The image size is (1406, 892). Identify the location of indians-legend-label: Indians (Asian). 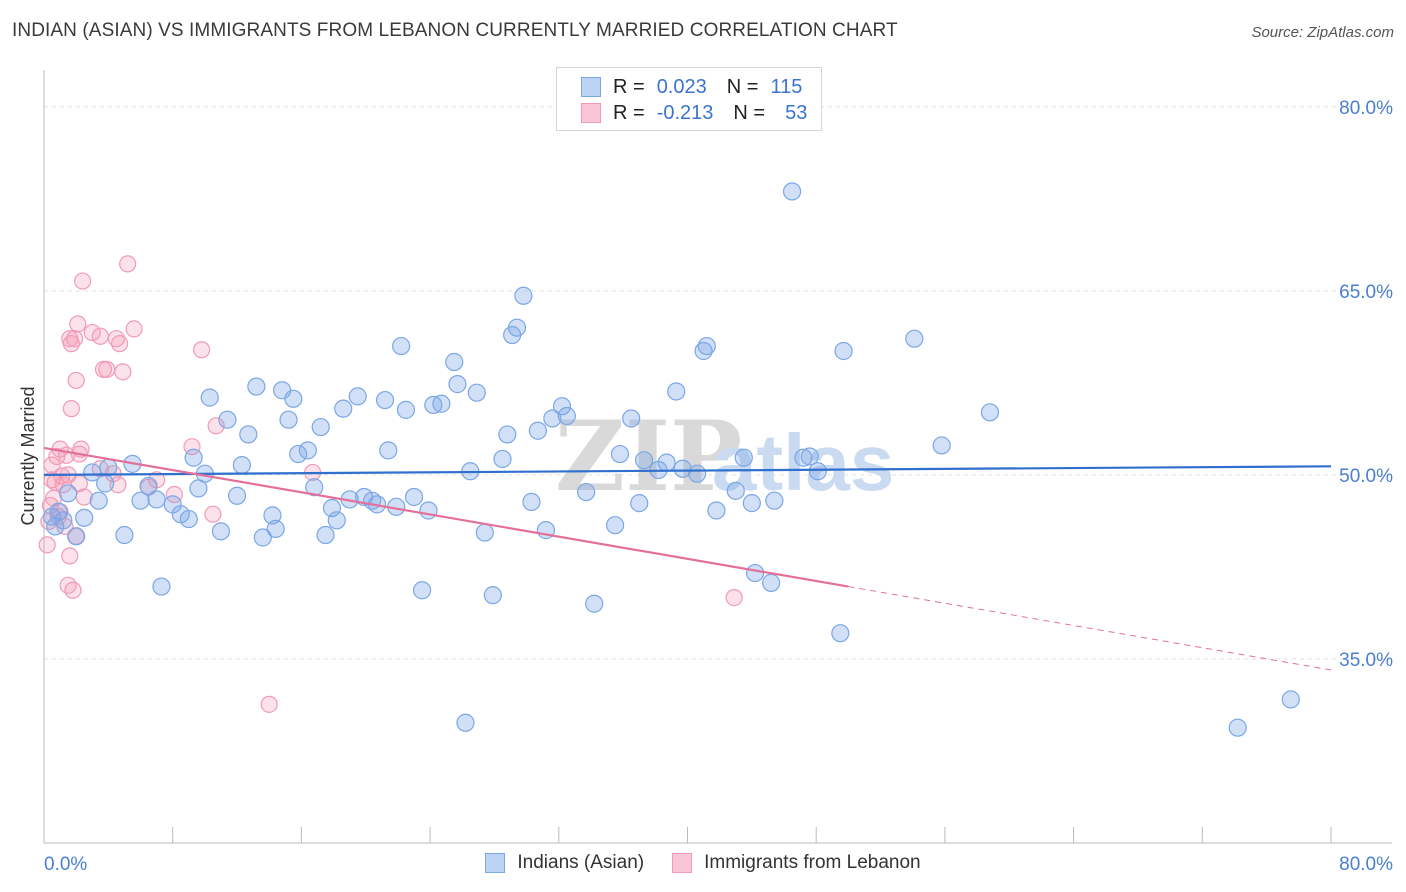
(581, 862).